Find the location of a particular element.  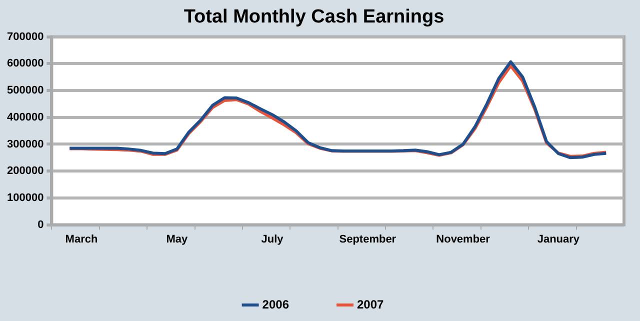

y-tick-label: 600000 is located at coordinates (25, 64).